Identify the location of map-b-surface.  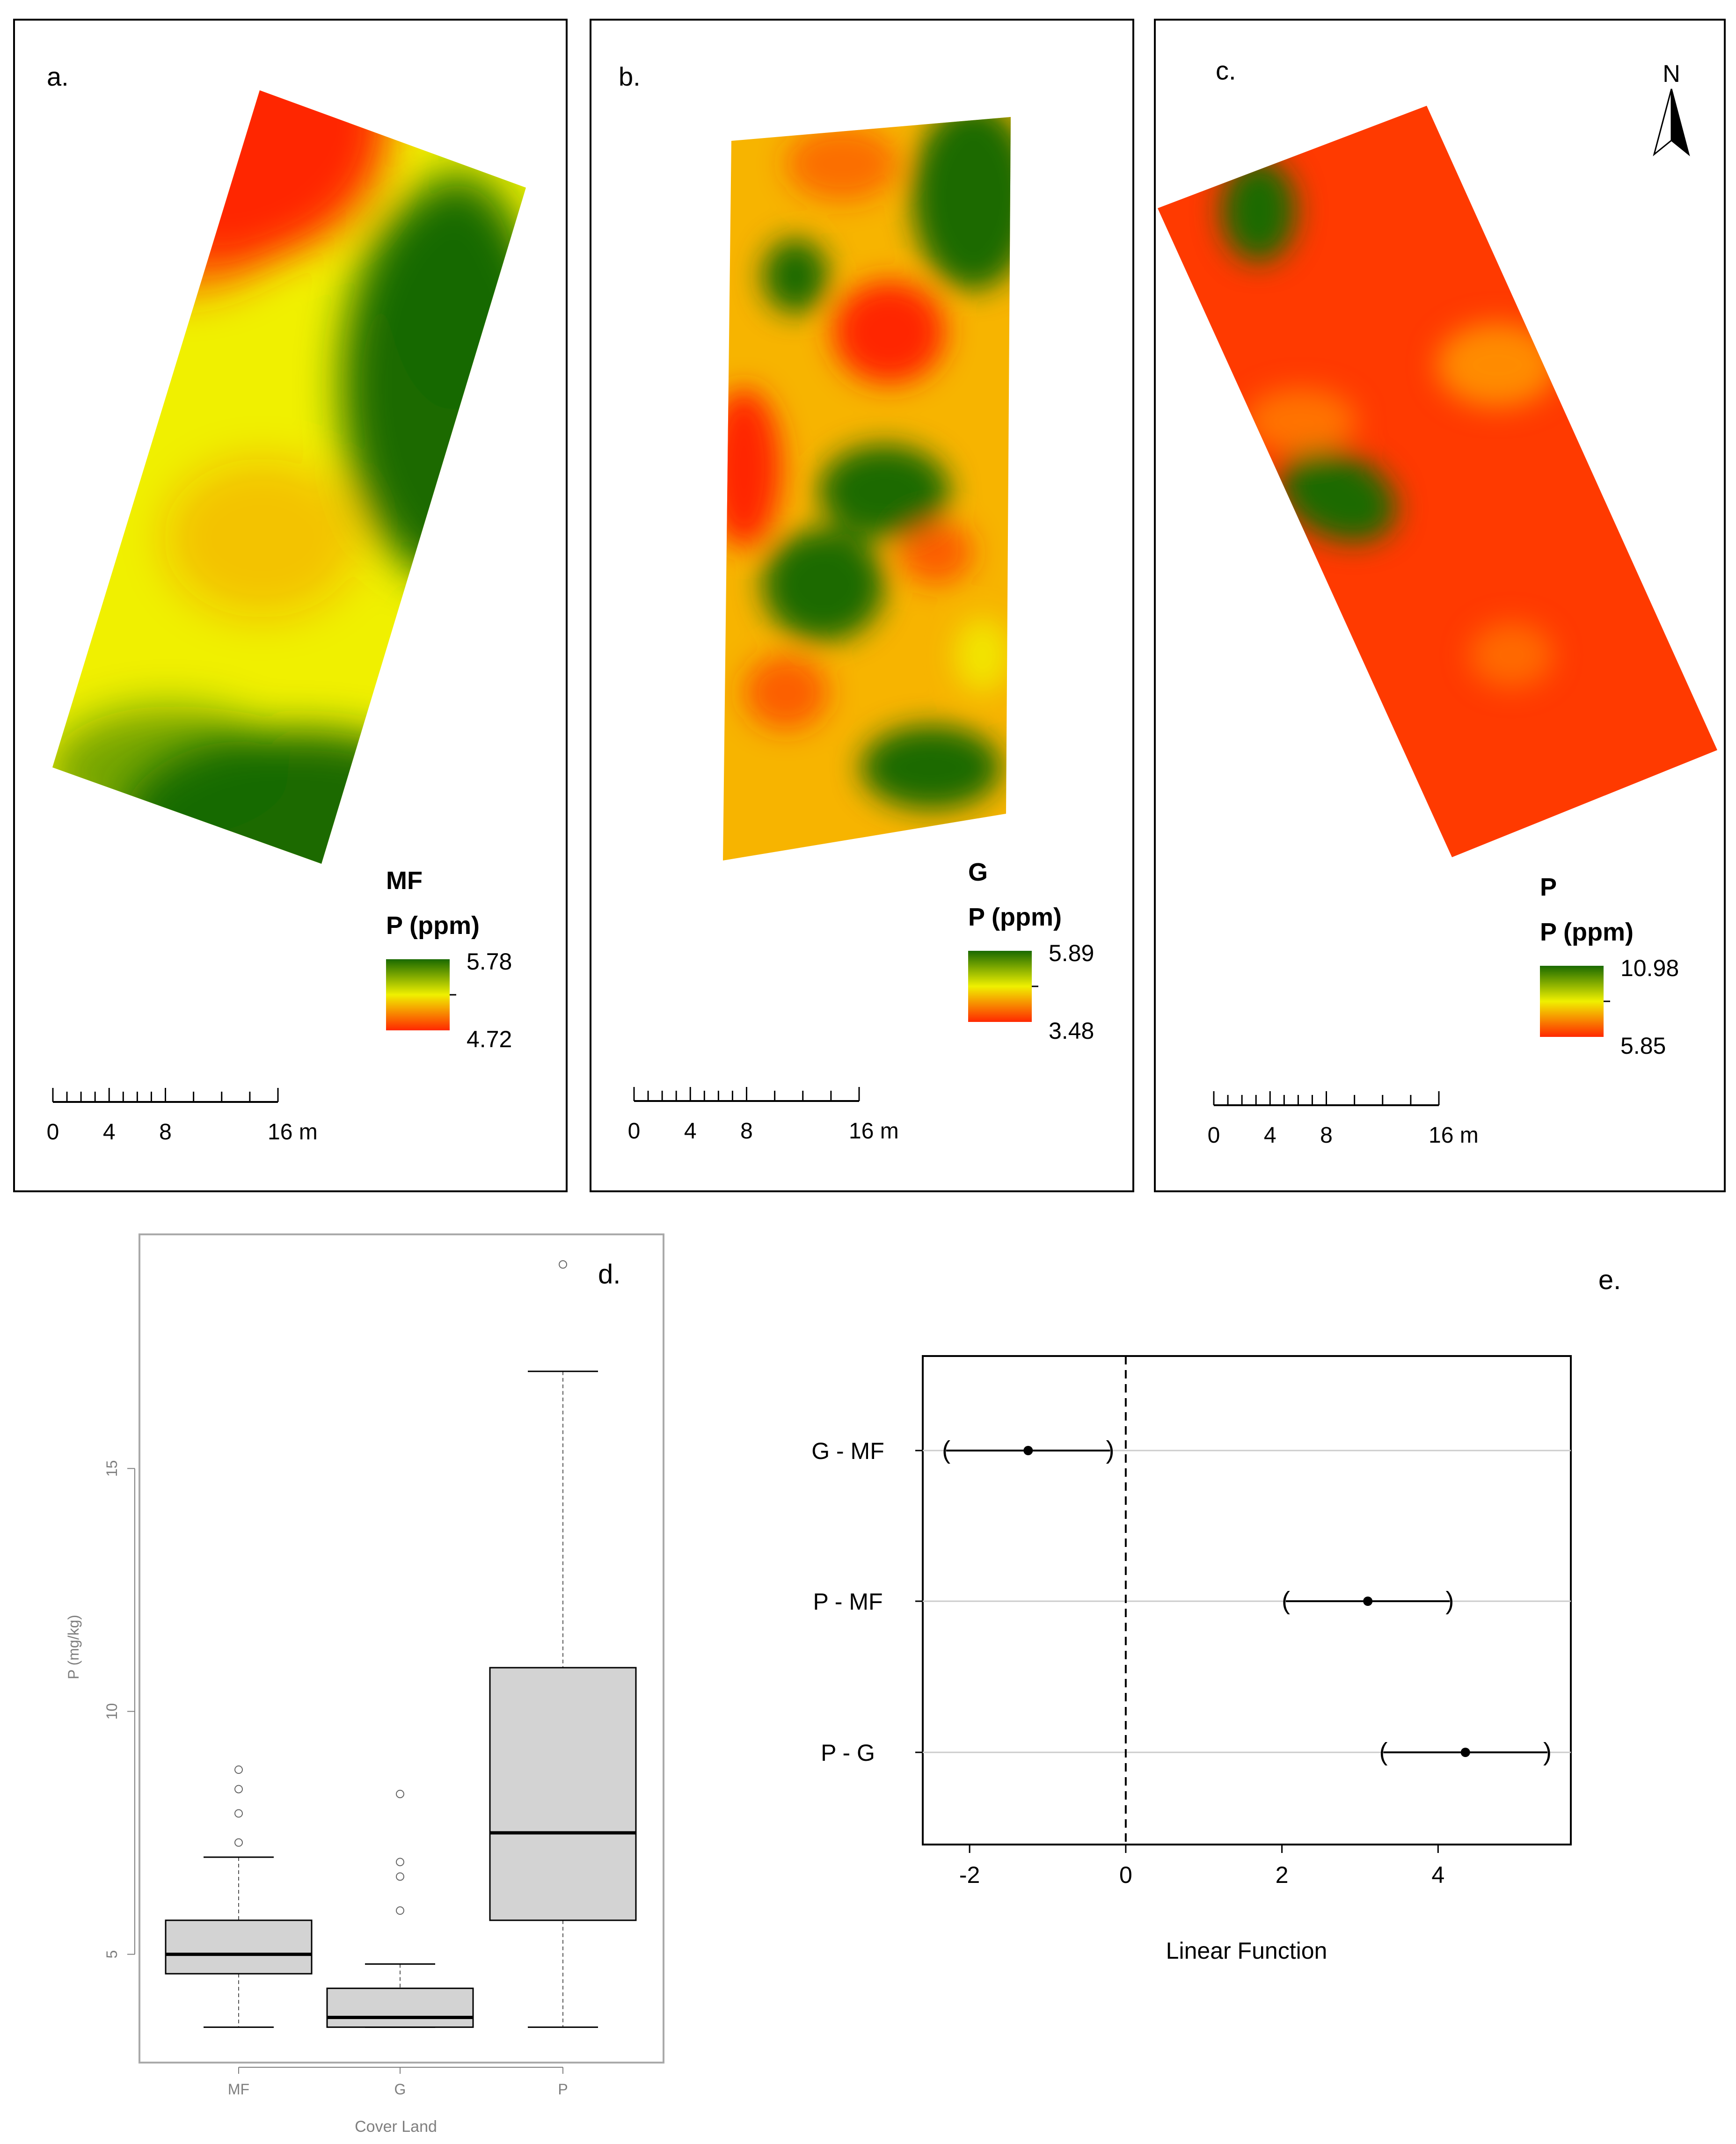
(867, 489).